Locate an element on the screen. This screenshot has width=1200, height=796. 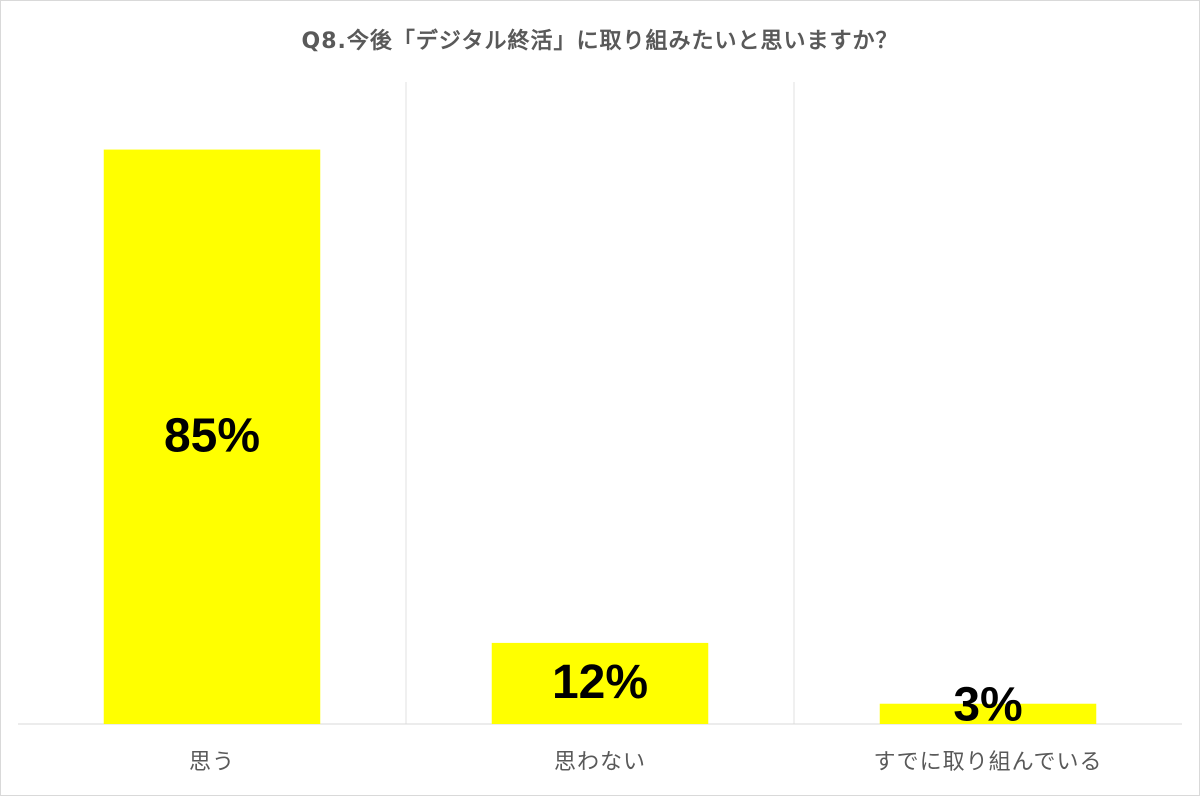
x-tick-label: 思わない is located at coordinates (600, 762).